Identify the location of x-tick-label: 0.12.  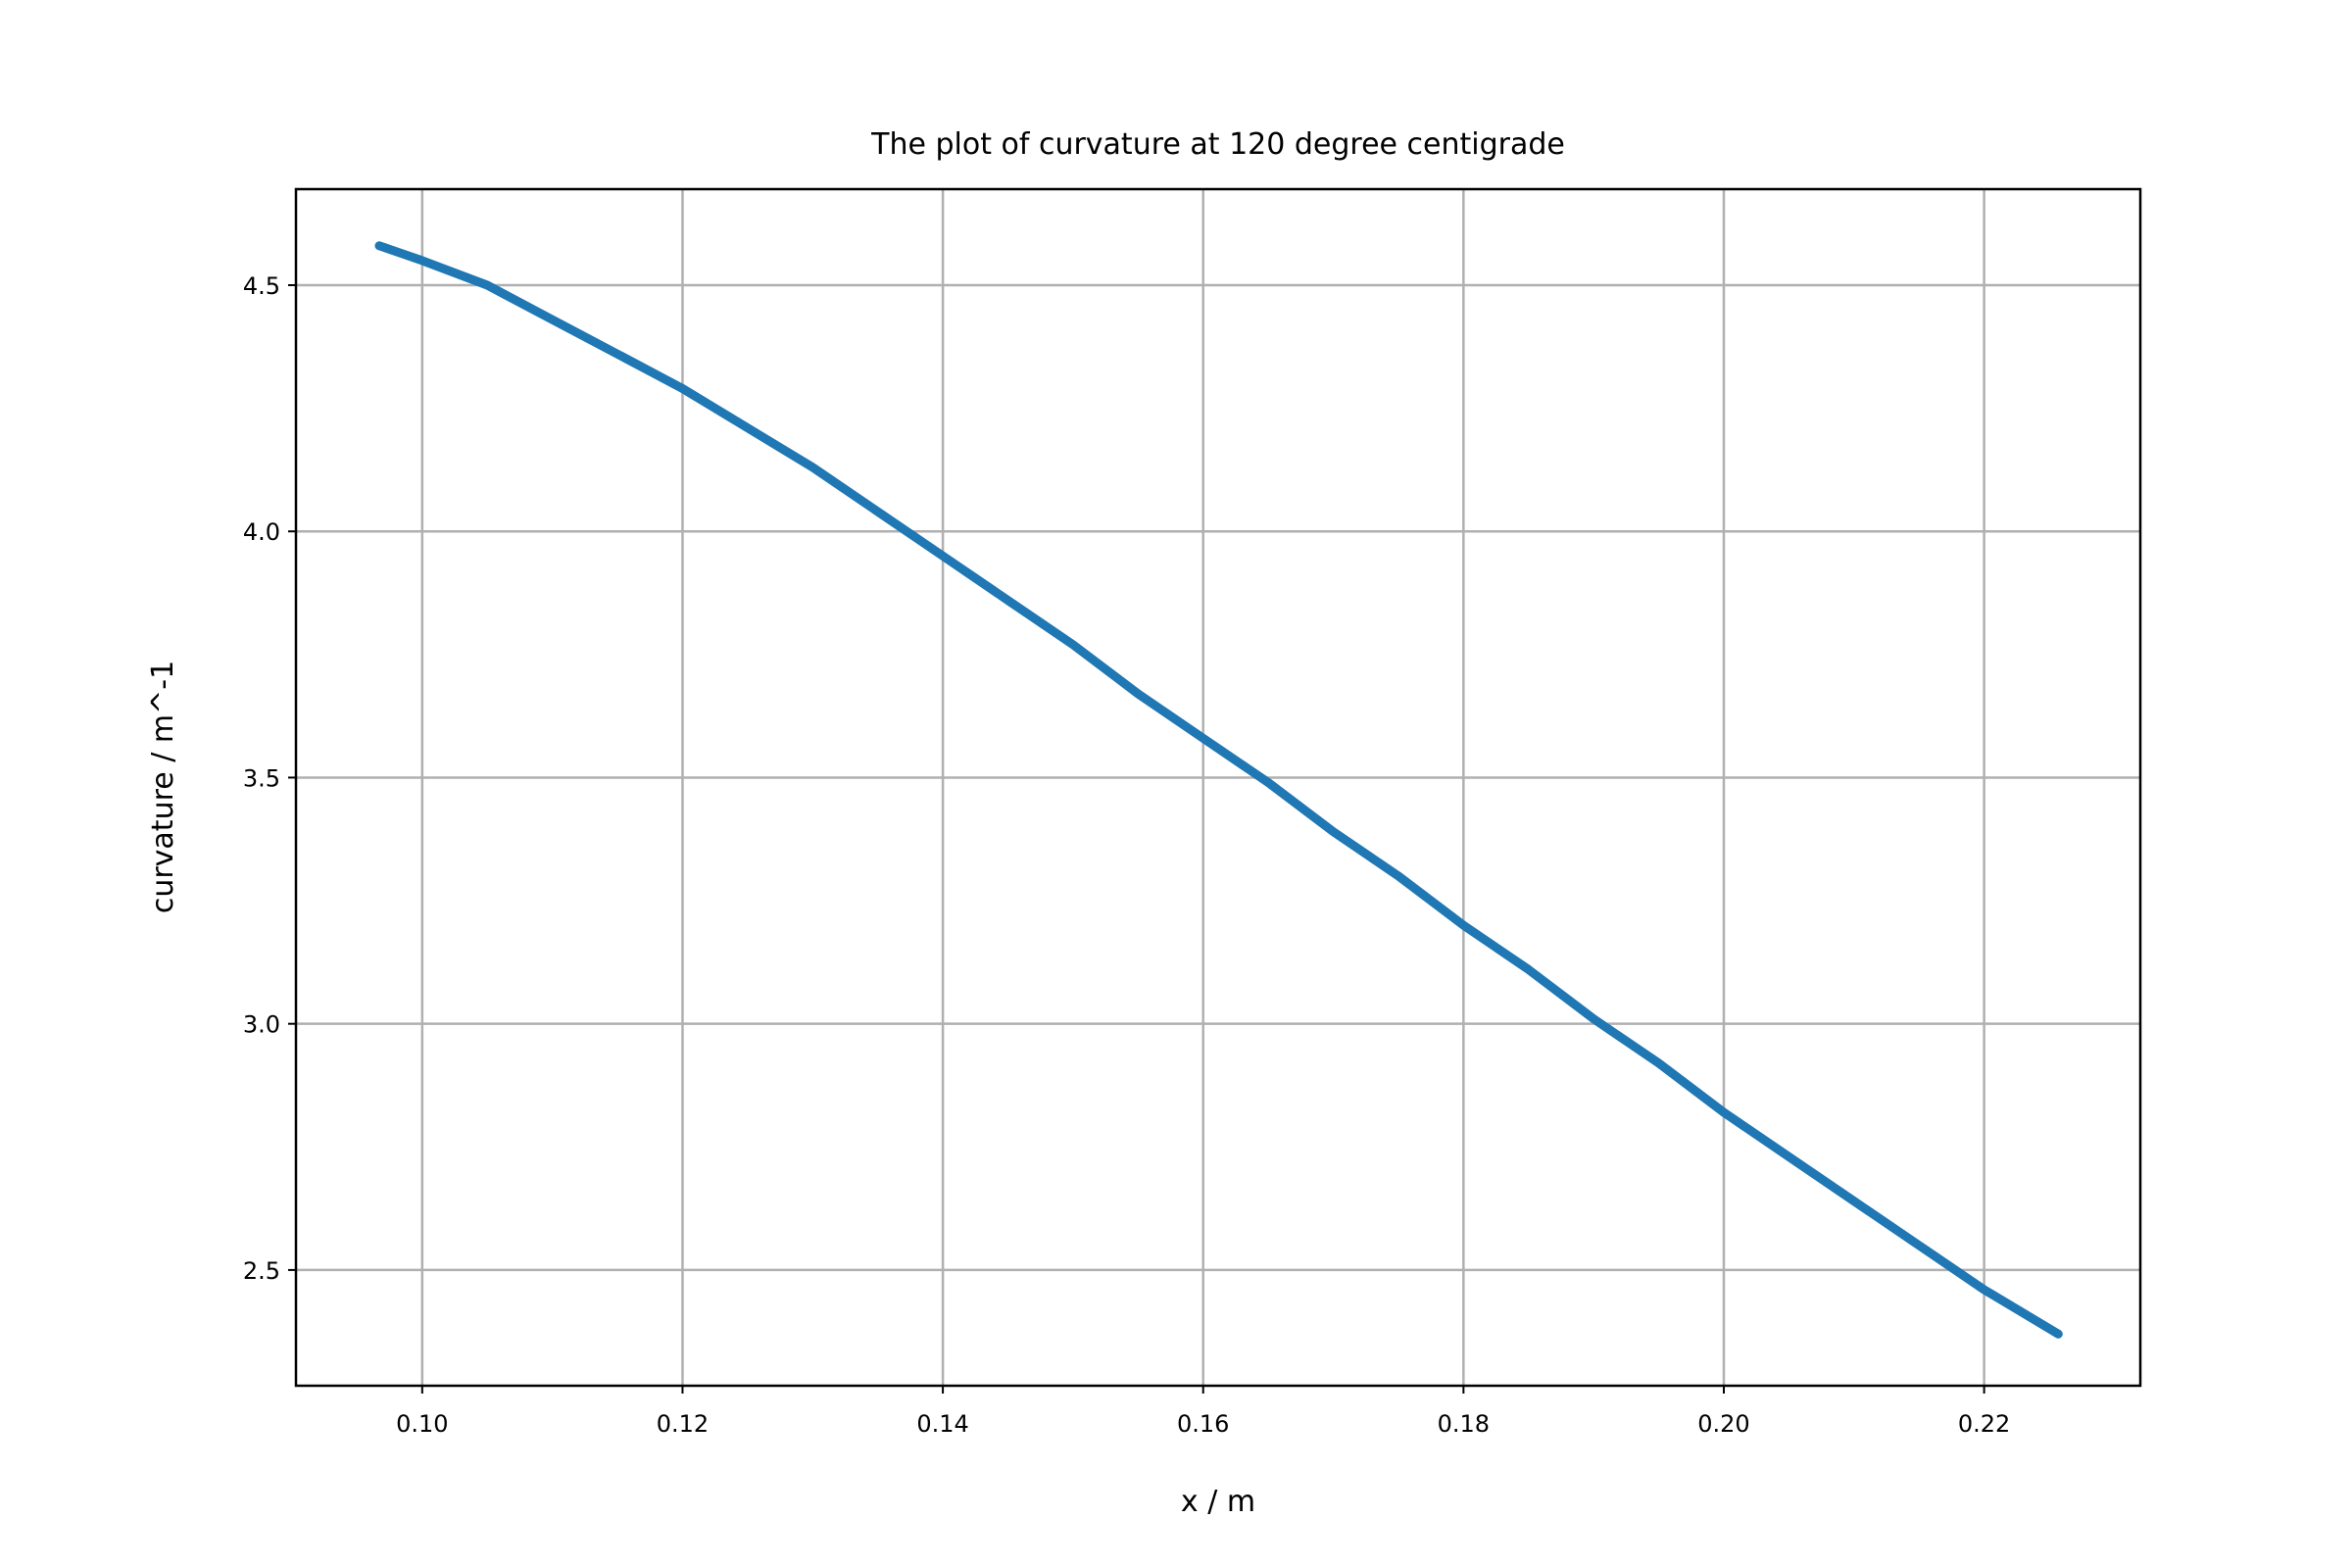
(683, 1424).